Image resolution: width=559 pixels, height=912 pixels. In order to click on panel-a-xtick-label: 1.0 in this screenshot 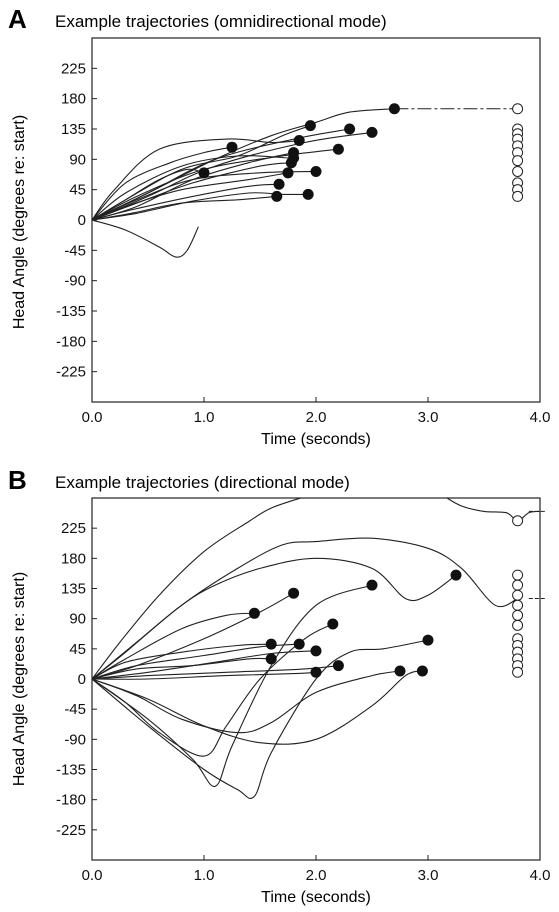, I will do `click(204, 417)`.